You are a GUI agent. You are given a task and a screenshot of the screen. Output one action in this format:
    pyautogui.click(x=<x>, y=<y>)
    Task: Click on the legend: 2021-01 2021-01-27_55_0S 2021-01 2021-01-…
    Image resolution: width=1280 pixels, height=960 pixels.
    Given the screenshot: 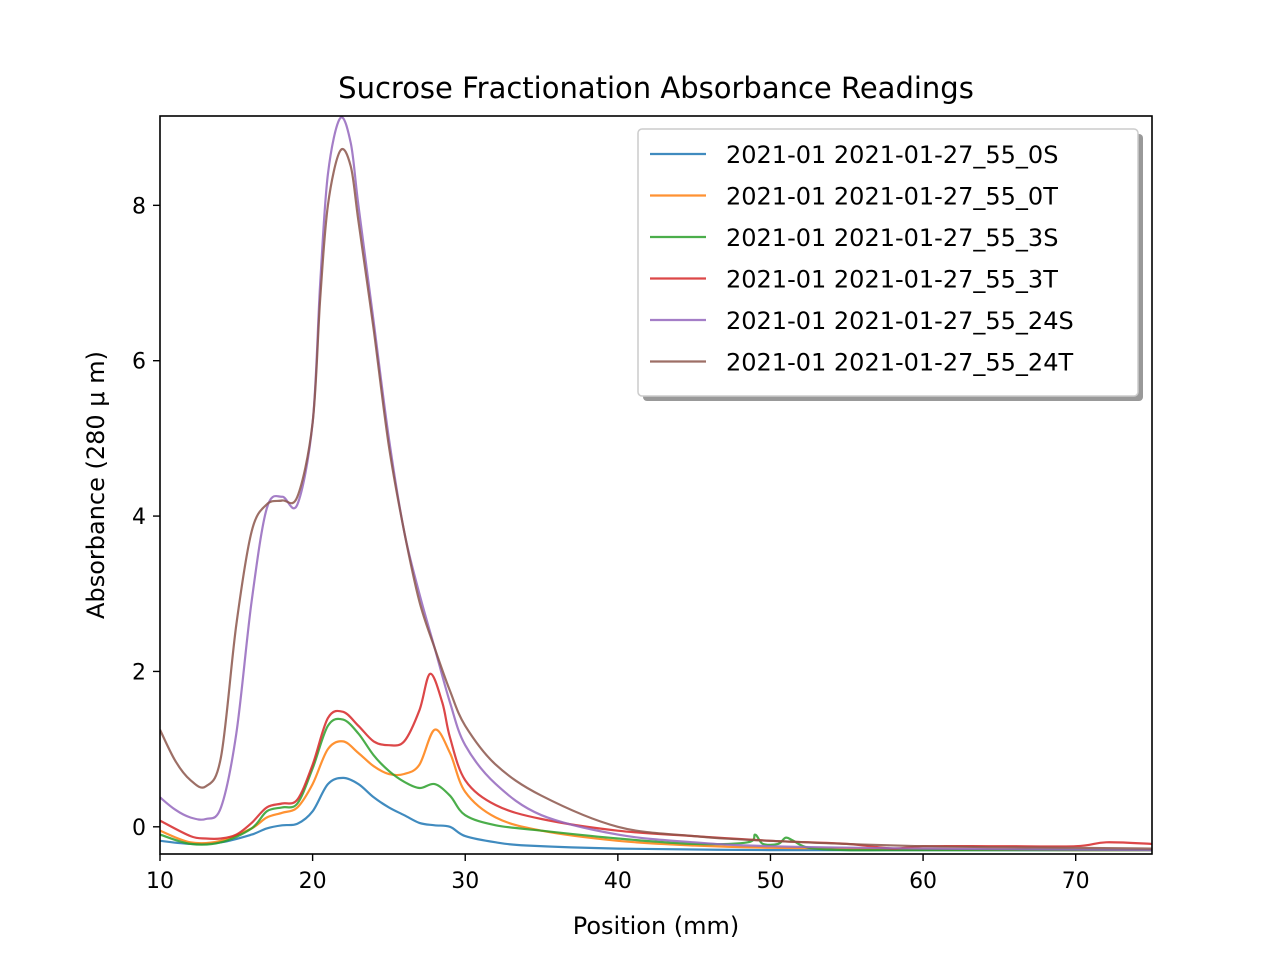 What is the action you would take?
    pyautogui.click(x=890, y=264)
    